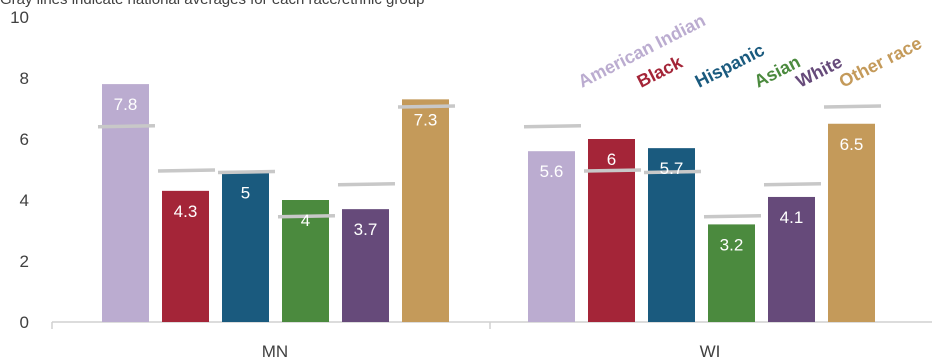 This screenshot has width=935, height=362. Describe the element at coordinates (426, 119) in the screenshot. I see `data-label: 7.3` at that location.